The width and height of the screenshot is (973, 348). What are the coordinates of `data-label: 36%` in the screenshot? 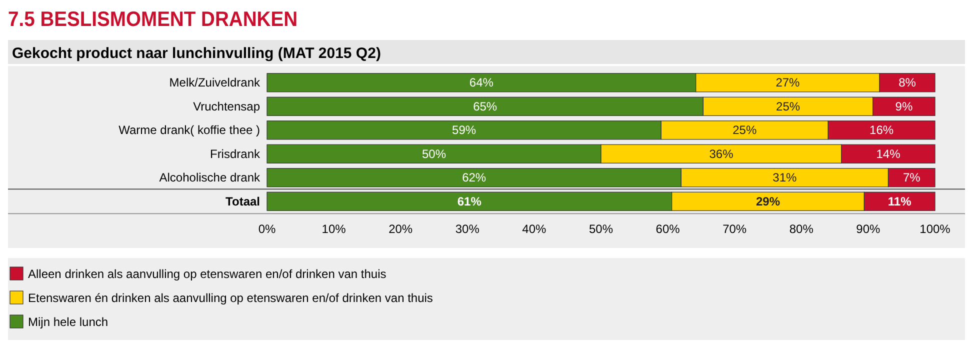 It's located at (721, 153).